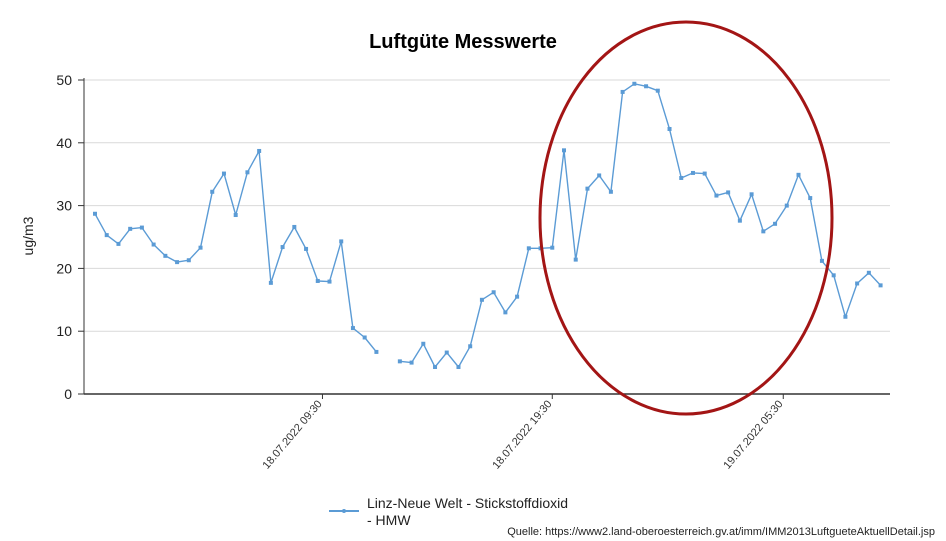  Describe the element at coordinates (64, 143) in the screenshot. I see `y-tick-label: 40` at that location.